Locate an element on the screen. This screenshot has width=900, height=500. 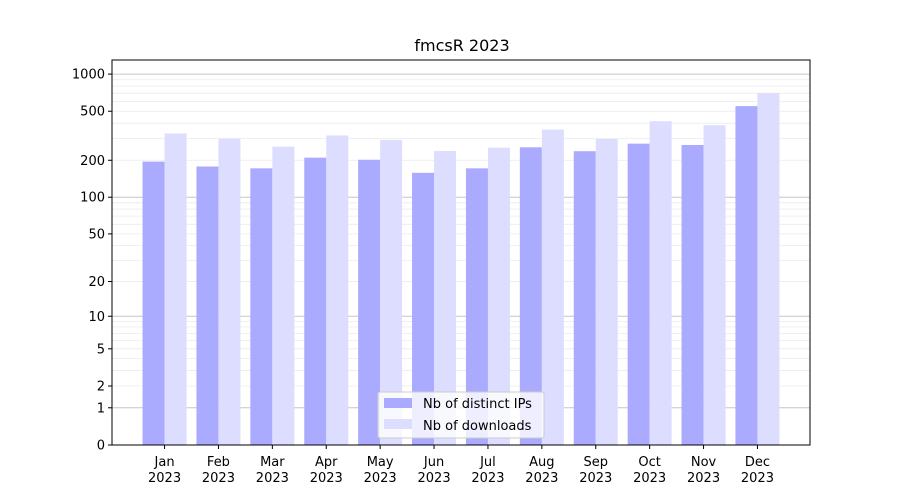
y-tick-label: 500 is located at coordinates (92, 112).